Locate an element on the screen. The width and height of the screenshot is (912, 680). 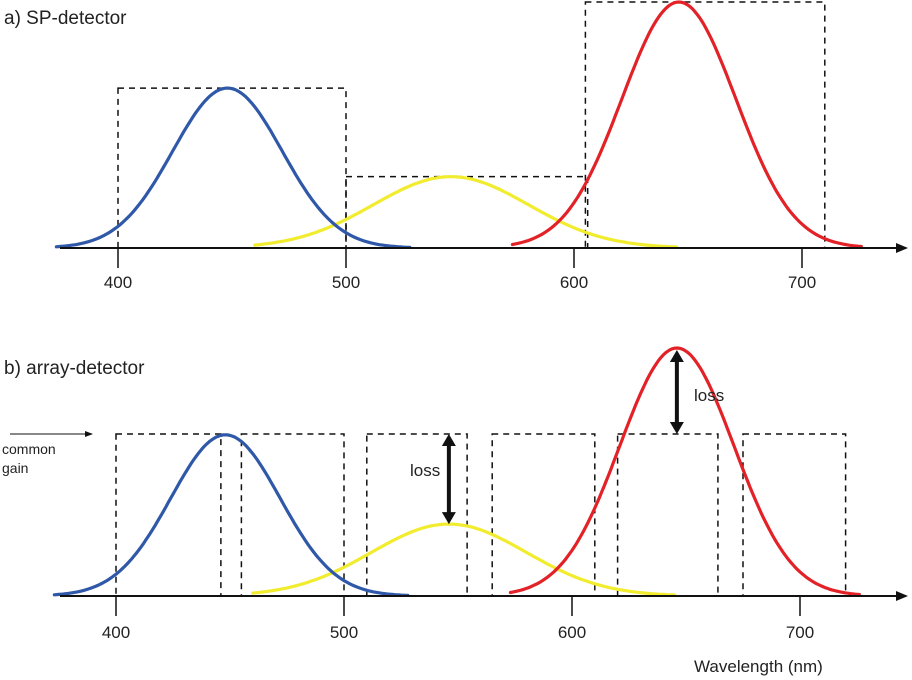
array-panel-label: b) array-detector is located at coordinates (74, 368).